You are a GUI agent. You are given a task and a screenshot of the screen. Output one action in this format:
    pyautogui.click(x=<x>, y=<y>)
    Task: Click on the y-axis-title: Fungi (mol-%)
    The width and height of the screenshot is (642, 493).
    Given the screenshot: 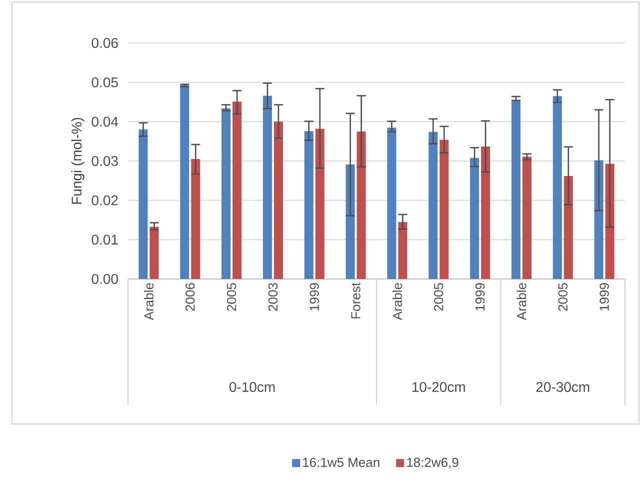 What is the action you would take?
    pyautogui.click(x=77, y=161)
    